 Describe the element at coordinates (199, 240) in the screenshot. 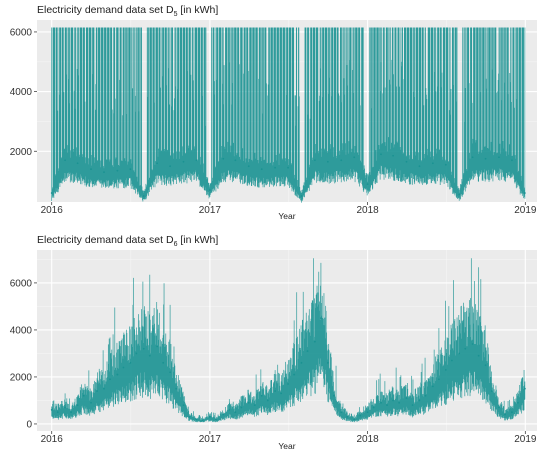

I see `chart-title-unit: [in kWh]` at that location.